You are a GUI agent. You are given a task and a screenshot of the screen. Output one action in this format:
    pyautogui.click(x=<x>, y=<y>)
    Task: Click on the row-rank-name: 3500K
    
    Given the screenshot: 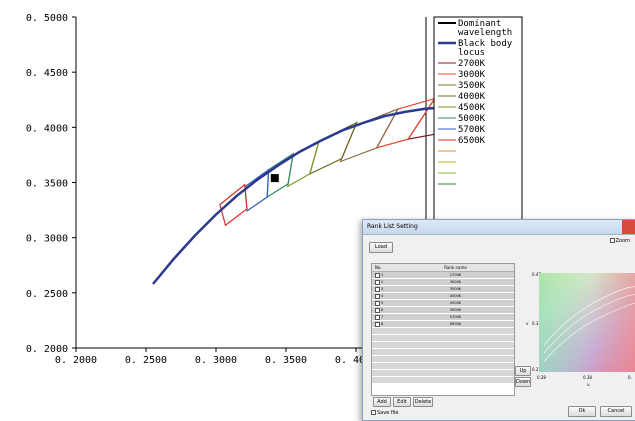 What is the action you would take?
    pyautogui.click(x=455, y=289)
    